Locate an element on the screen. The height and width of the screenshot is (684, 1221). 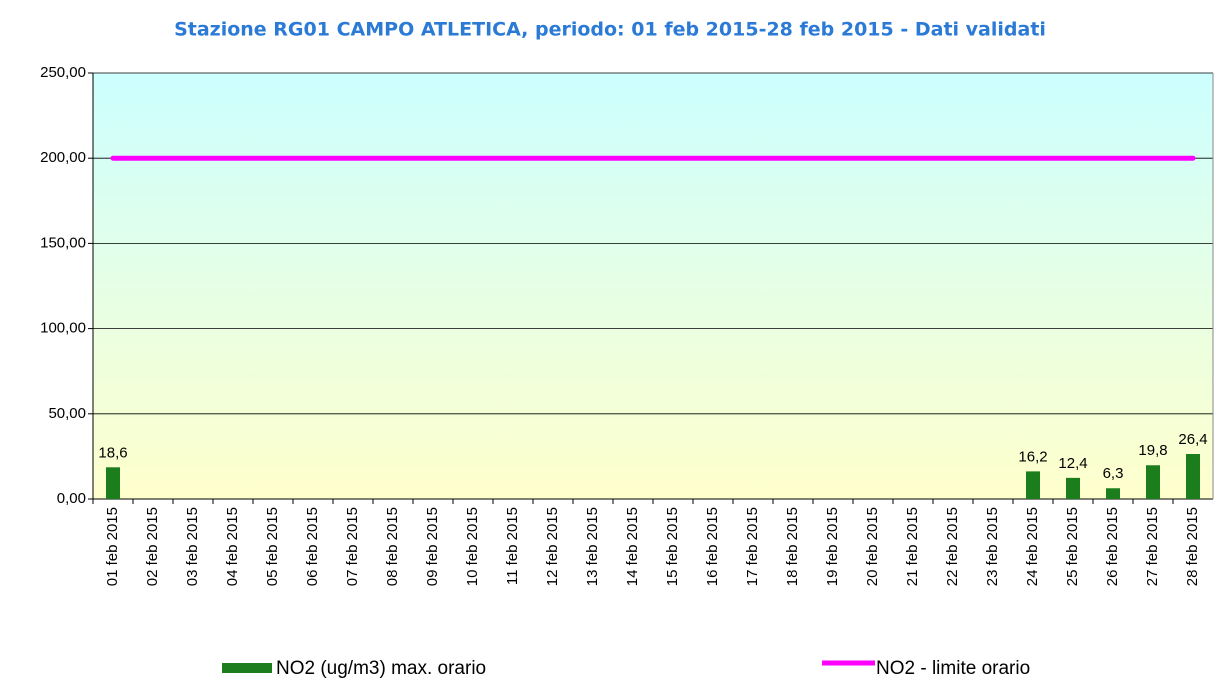
data-label: 26,4 is located at coordinates (1192, 439).